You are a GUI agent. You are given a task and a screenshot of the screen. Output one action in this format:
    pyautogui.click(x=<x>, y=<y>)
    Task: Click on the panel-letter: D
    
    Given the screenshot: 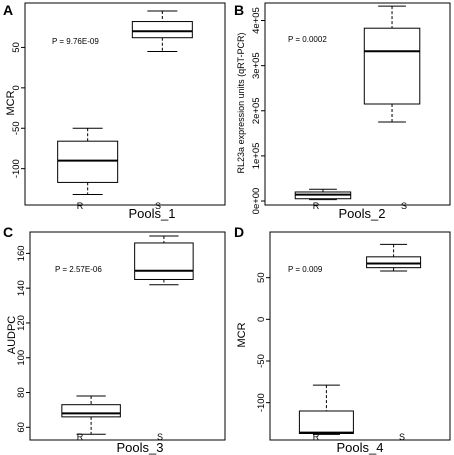 What is the action you would take?
    pyautogui.click(x=239, y=232)
    